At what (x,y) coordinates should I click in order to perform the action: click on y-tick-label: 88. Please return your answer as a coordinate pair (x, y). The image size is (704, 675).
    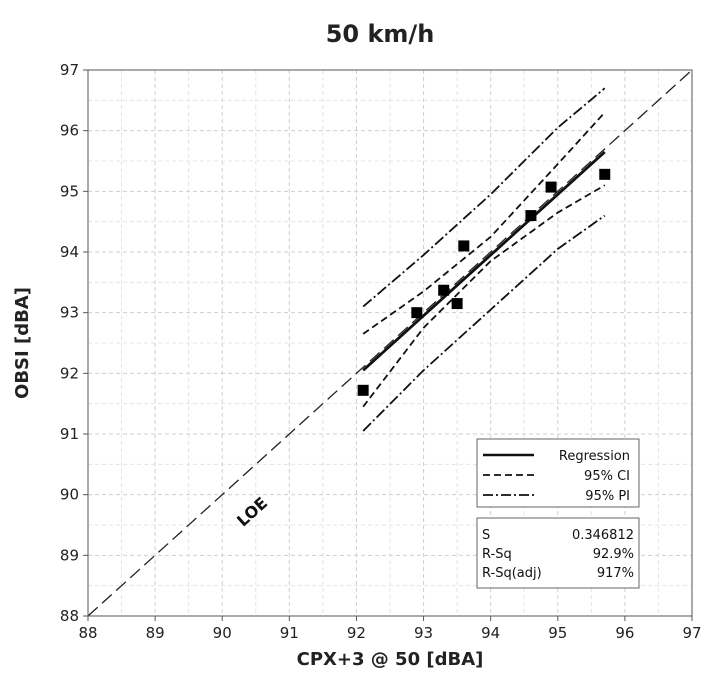
    Looking at the image, I should click on (69, 616).